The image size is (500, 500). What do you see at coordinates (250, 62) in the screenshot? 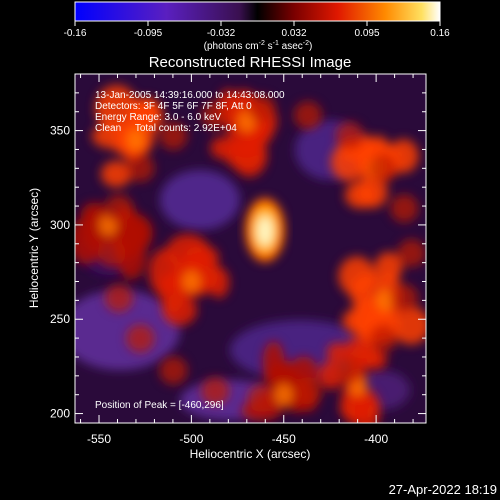
I see `chart-title: Reconstructed RHESSI Image` at bounding box center [250, 62].